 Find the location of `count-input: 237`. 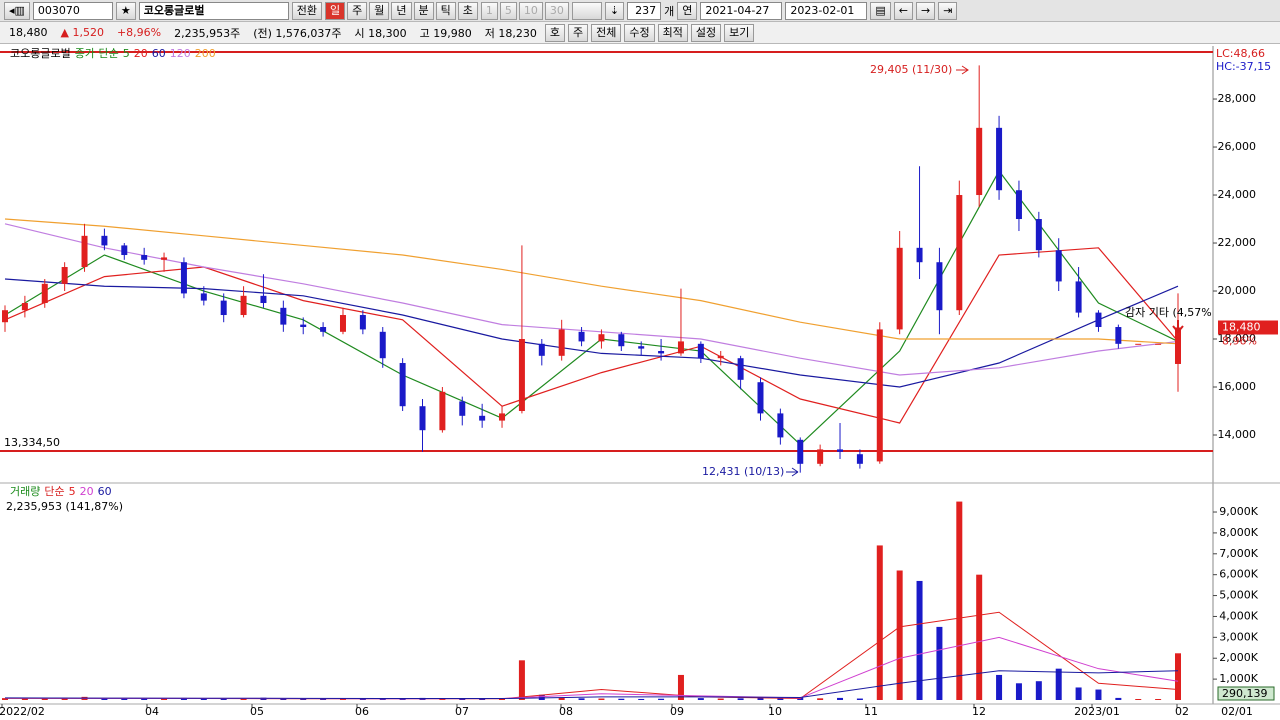

count-input: 237 is located at coordinates (644, 10).